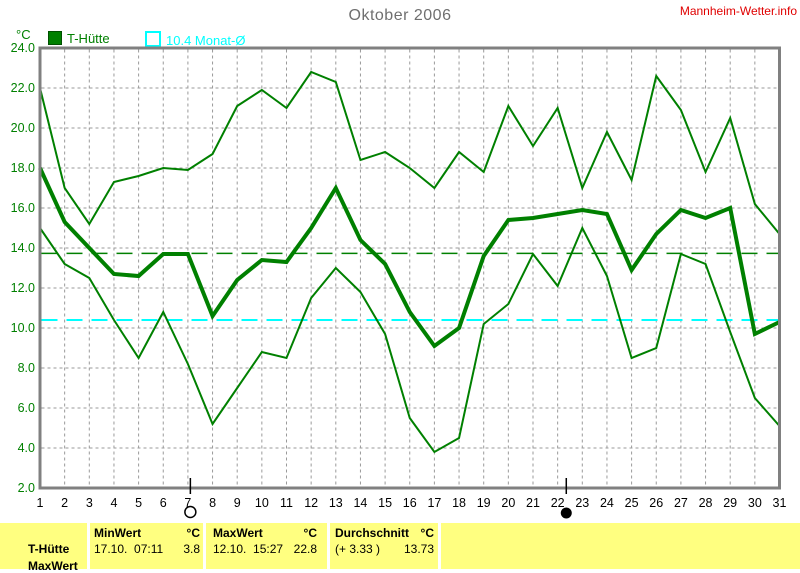 The image size is (800, 573). Describe the element at coordinates (22, 168) in the screenshot. I see `y-tick-label: 18.0` at that location.